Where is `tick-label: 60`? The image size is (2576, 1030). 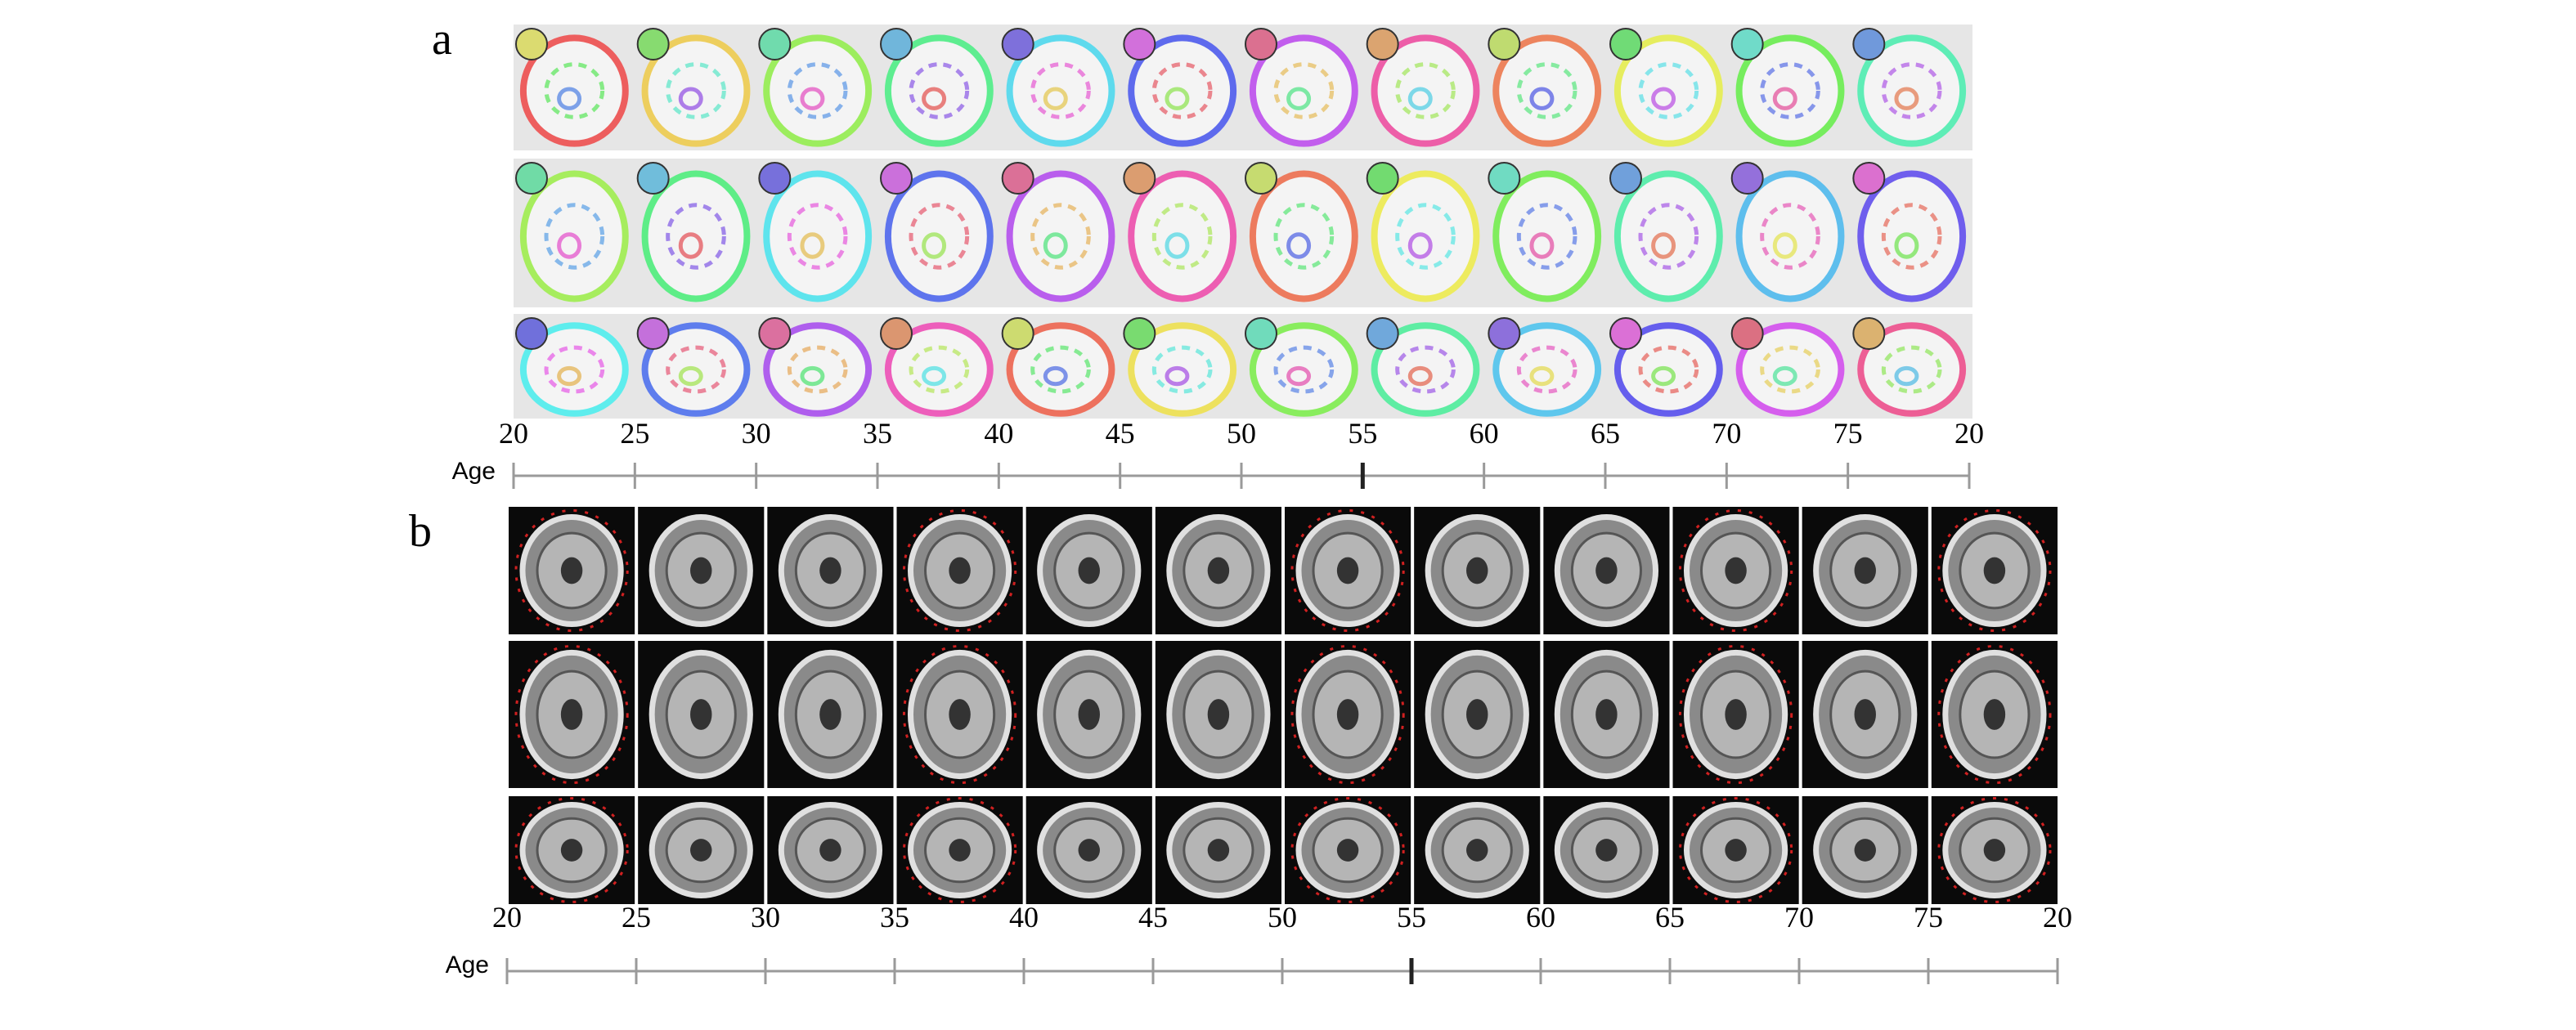 tick-label: 60 is located at coordinates (1540, 917).